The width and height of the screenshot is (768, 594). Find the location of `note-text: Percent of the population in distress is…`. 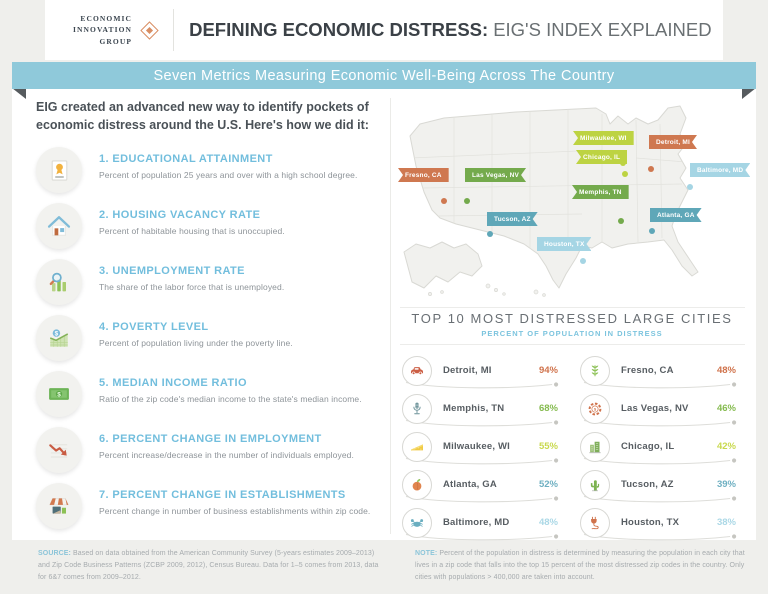

note-text: Percent of the population in distress is… is located at coordinates (580, 565).